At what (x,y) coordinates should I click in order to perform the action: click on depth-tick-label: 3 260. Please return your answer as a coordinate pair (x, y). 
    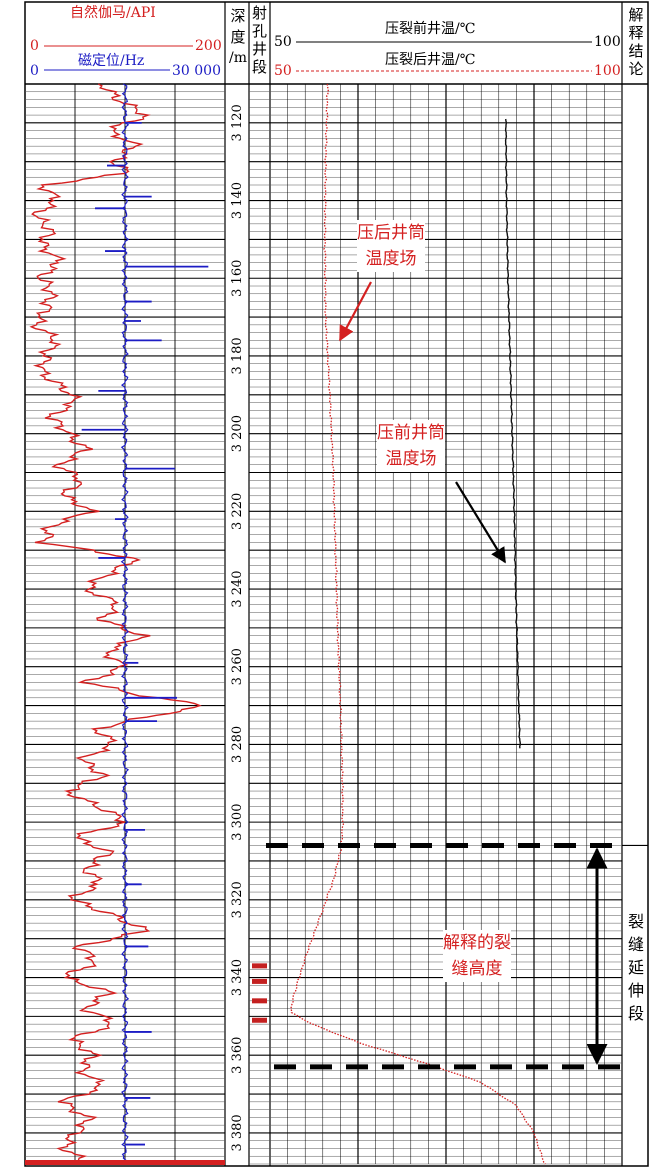
    Looking at the image, I should click on (237, 666).